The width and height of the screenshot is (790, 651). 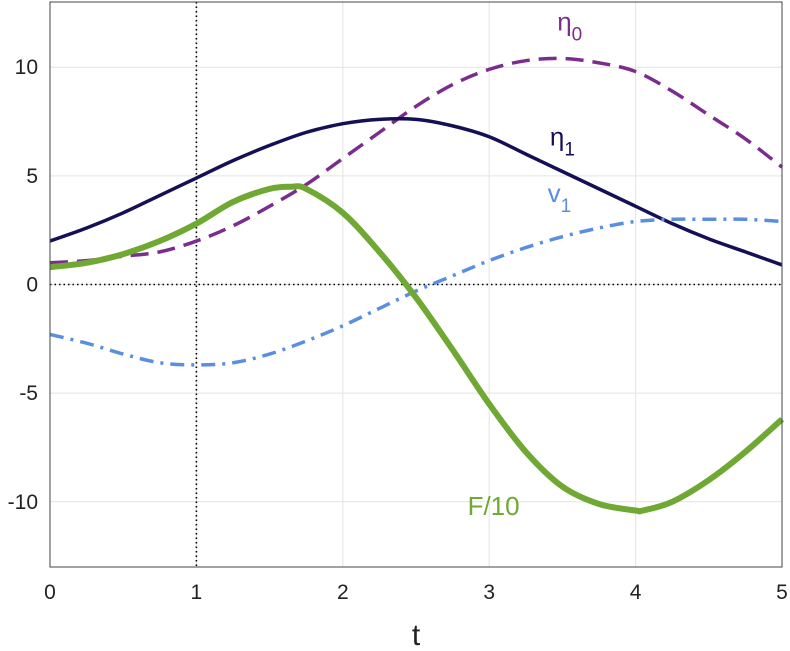 What do you see at coordinates (32, 176) in the screenshot?
I see `y-tick-label: 5` at bounding box center [32, 176].